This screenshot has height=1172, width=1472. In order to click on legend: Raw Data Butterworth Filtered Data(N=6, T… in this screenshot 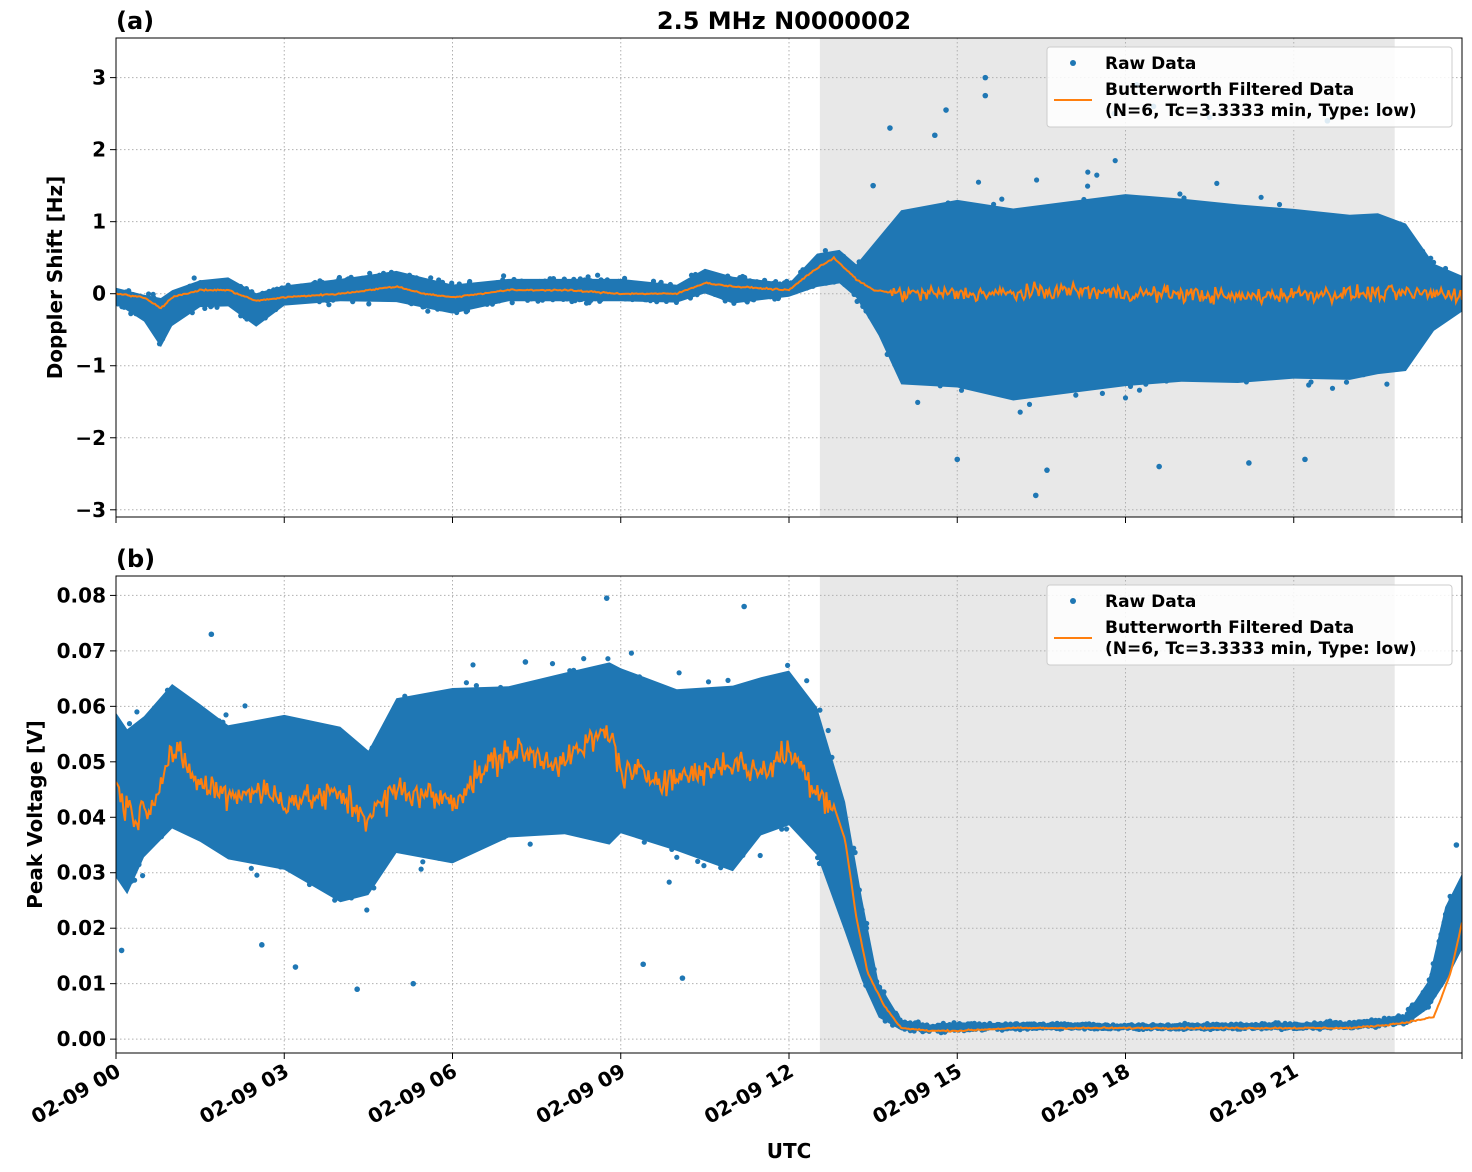, I will do `click(1249, 87)`.